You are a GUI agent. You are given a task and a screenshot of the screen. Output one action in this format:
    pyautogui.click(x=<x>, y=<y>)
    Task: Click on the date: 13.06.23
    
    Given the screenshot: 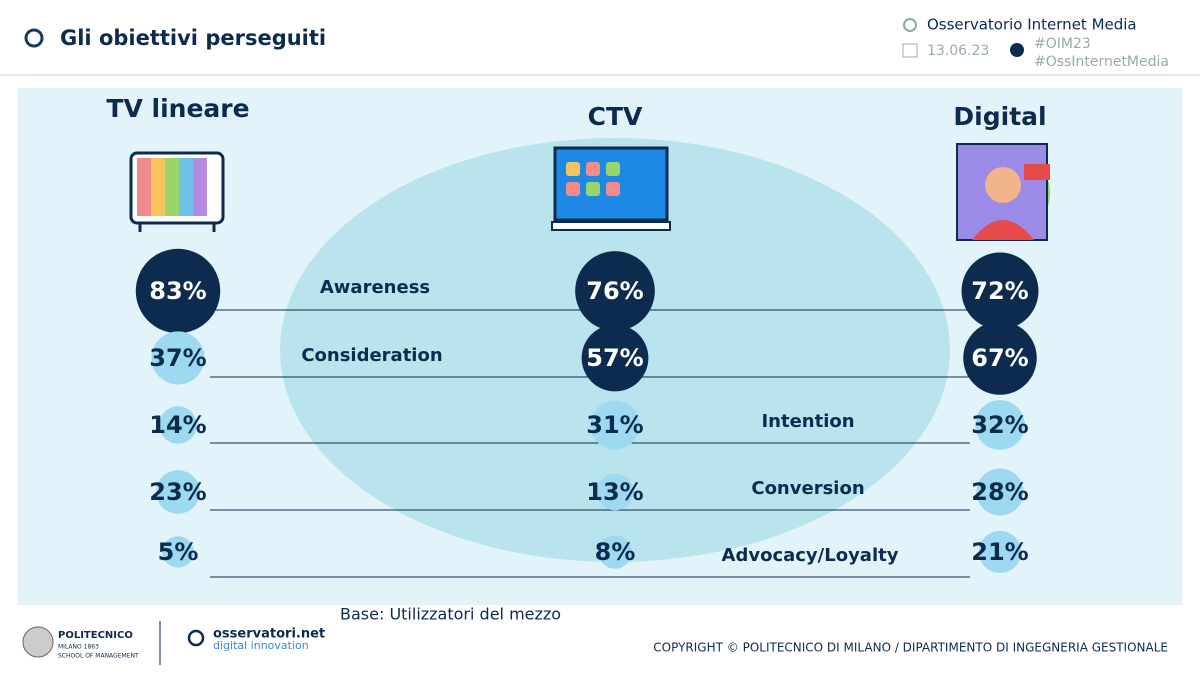 What is the action you would take?
    pyautogui.click(x=958, y=51)
    